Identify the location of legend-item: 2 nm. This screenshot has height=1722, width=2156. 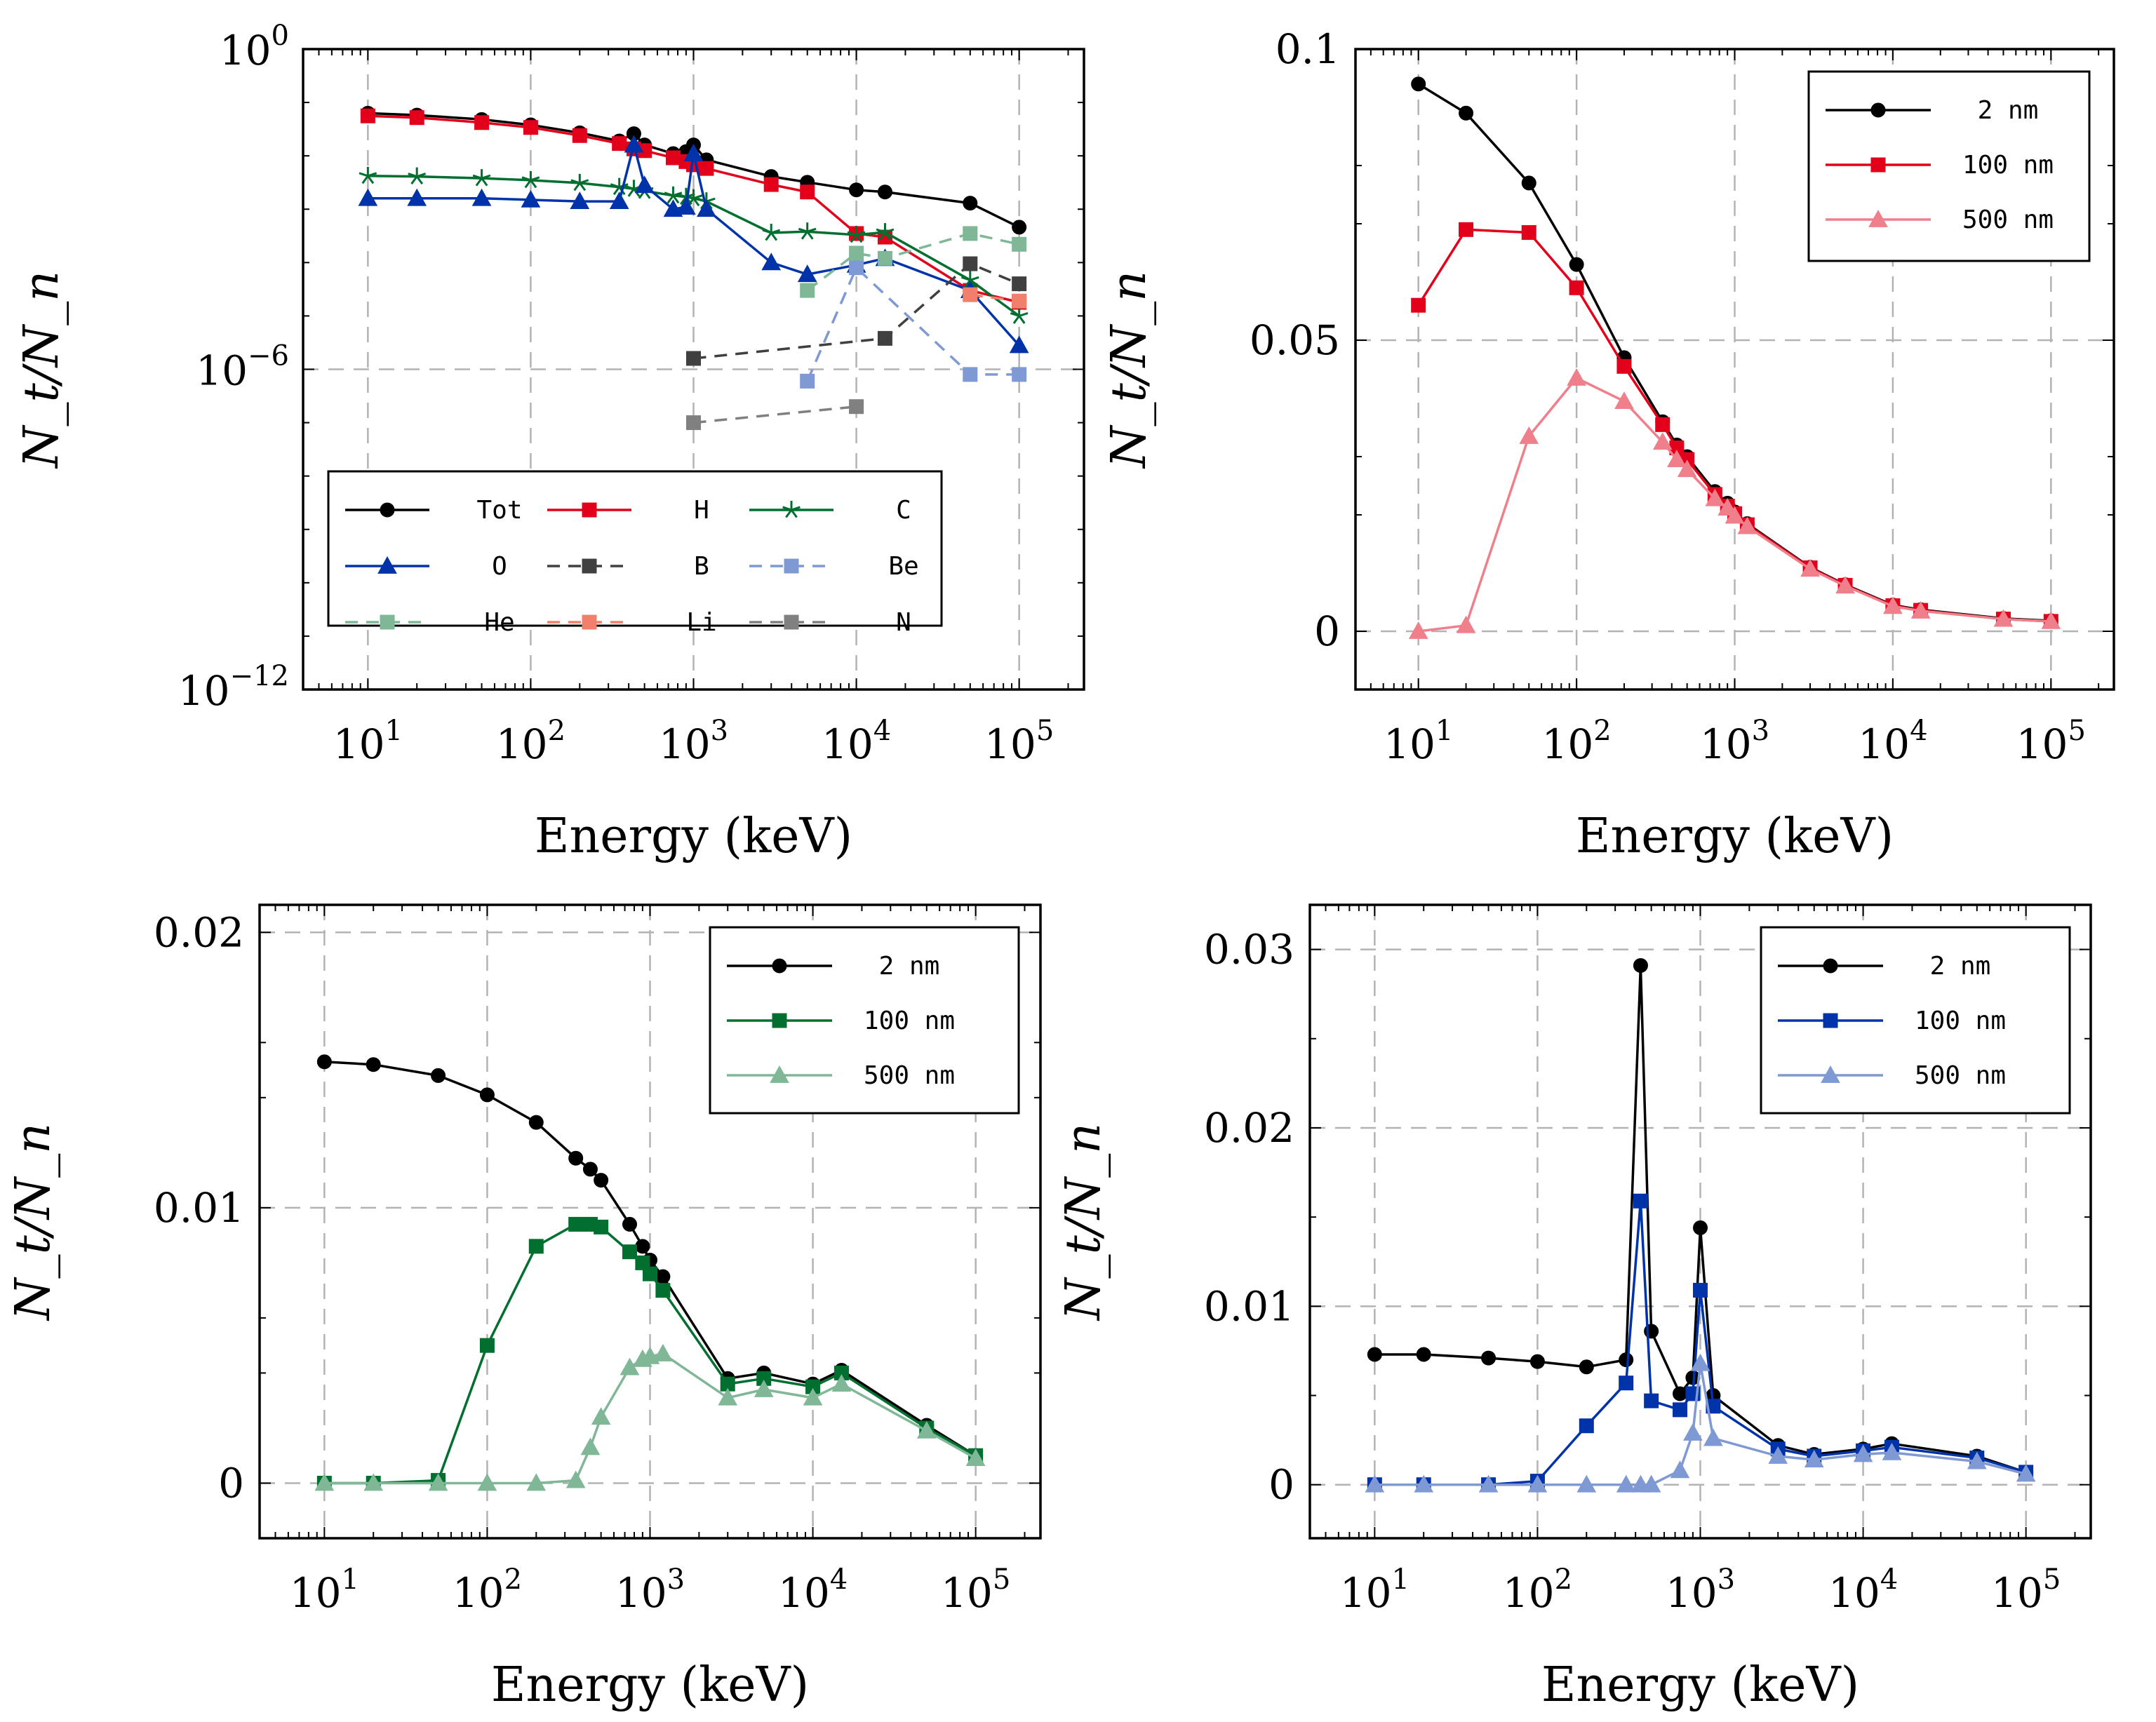
(833, 966).